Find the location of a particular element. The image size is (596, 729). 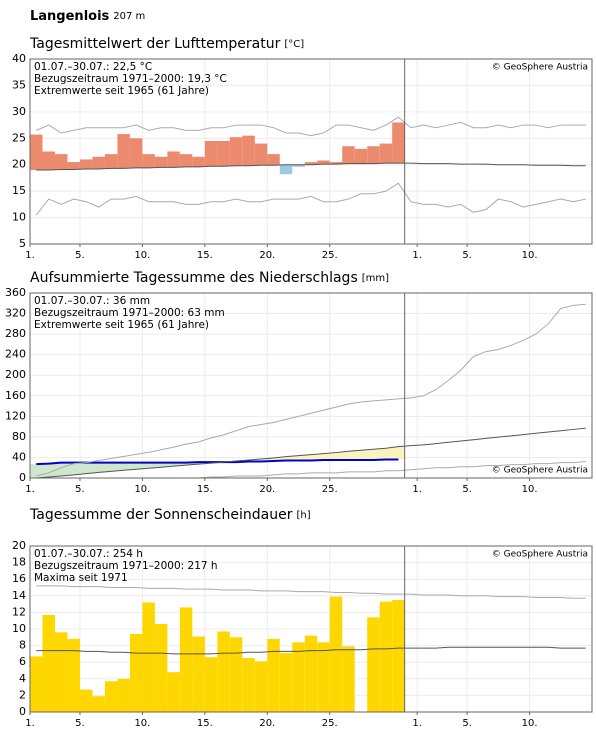

y-tick-label: 12 is located at coordinates (19, 611).